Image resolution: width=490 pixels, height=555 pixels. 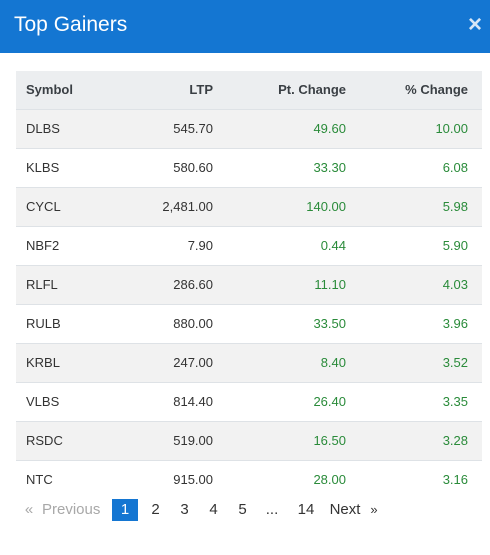 I want to click on cell-pct-change: 3.52, so click(x=455, y=362).